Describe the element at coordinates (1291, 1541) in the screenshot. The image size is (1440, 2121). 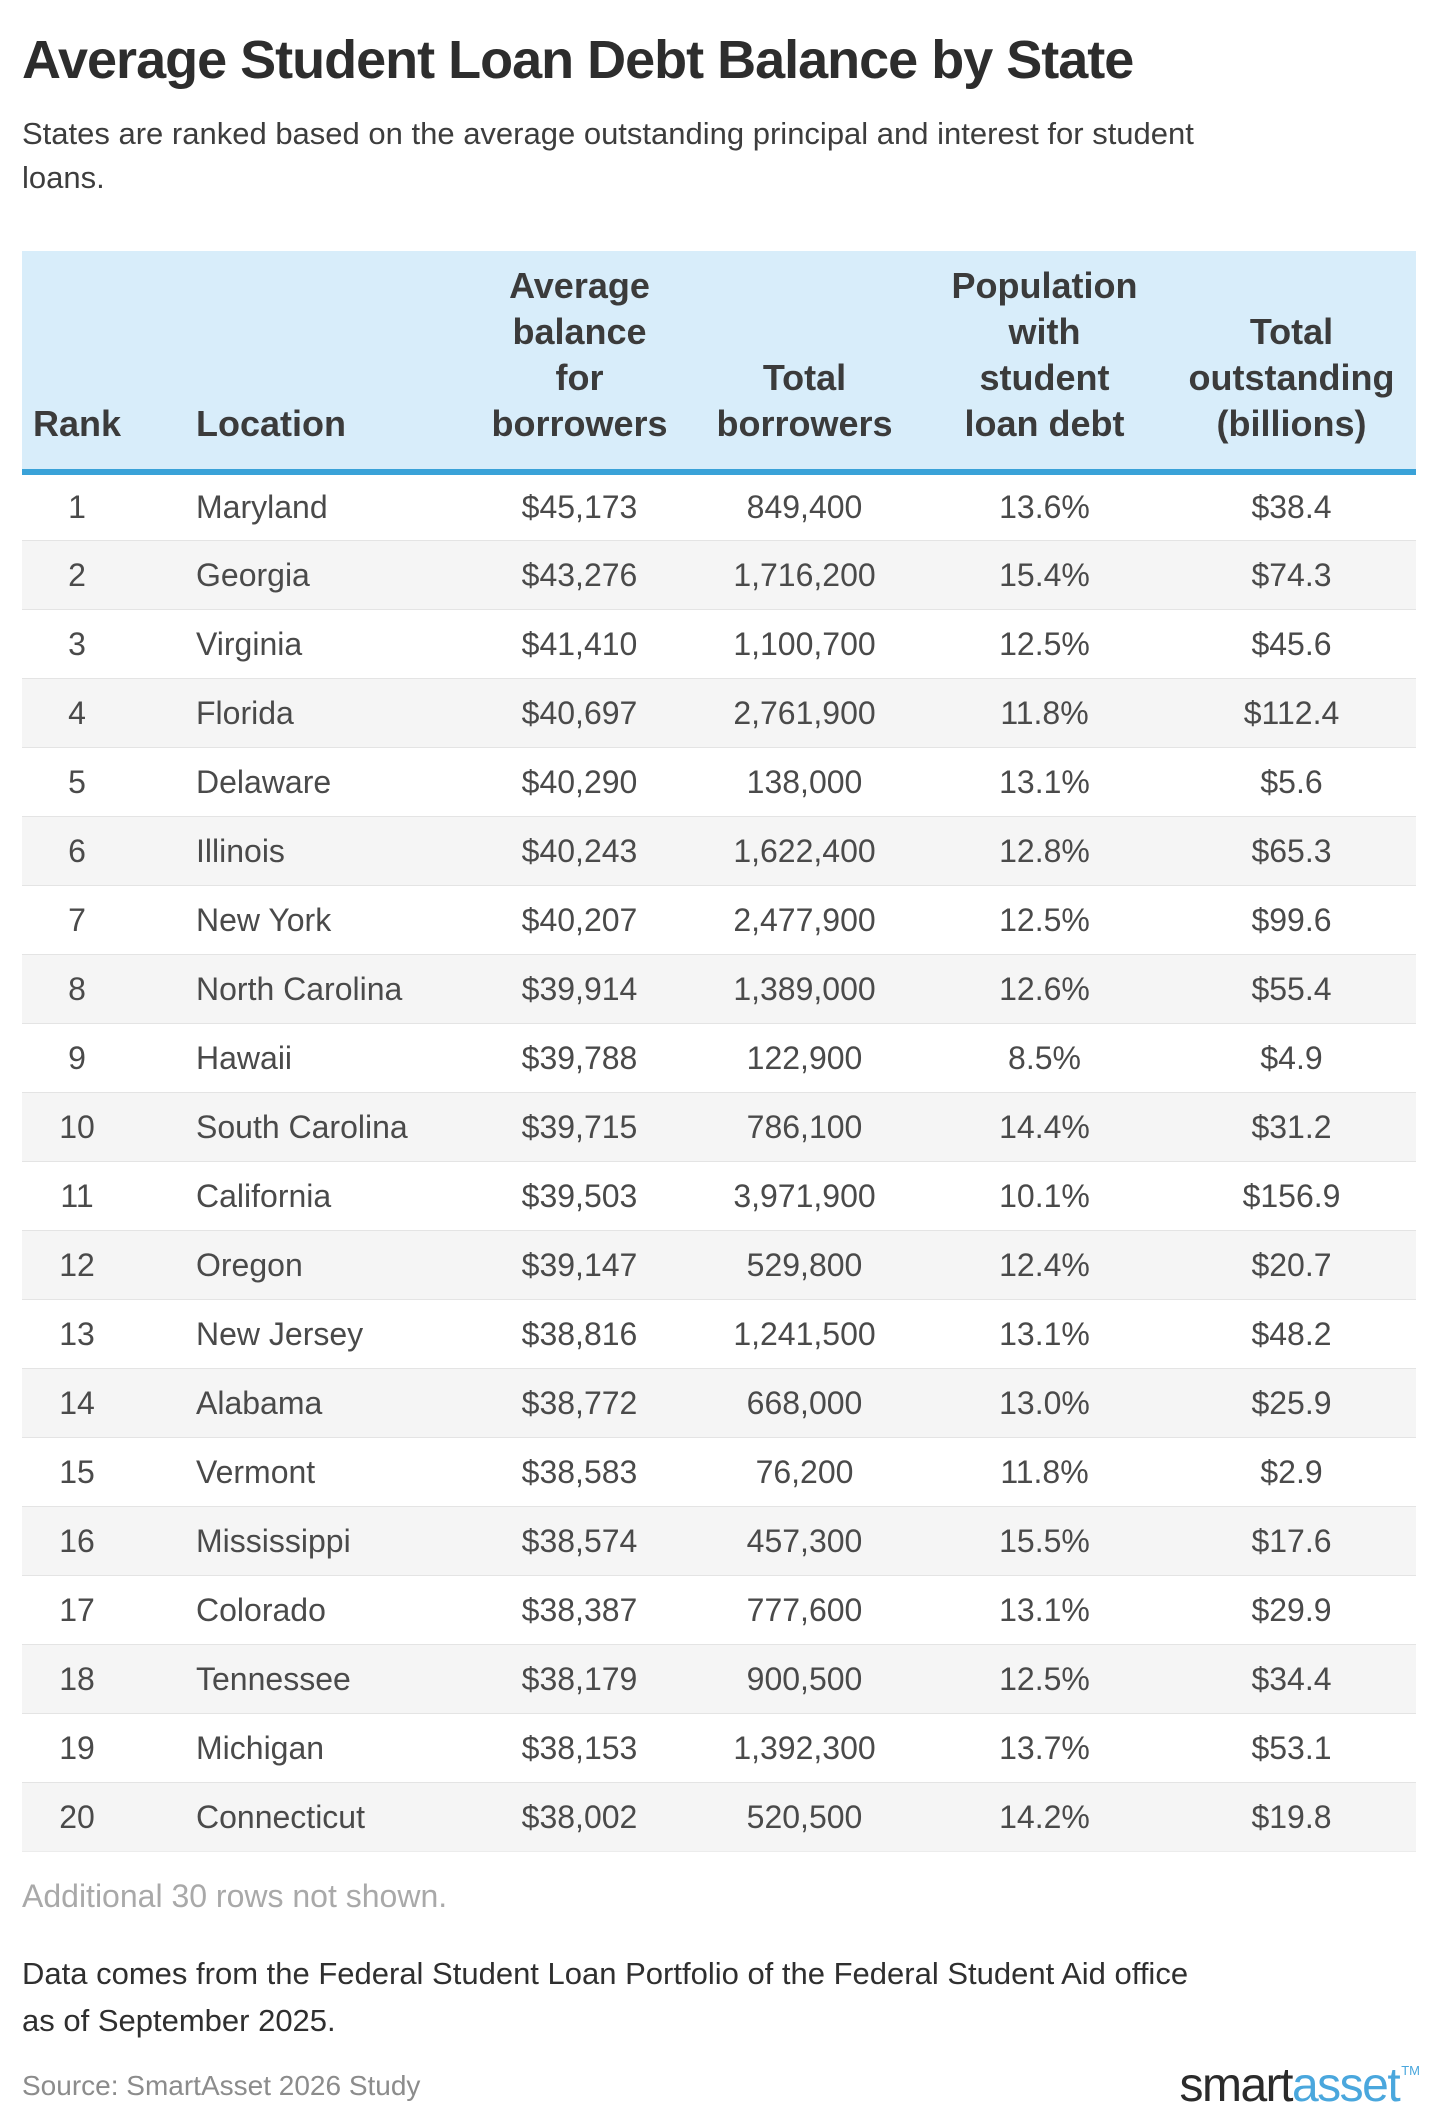
I see `total-outstanding-cell: $17.6` at that location.